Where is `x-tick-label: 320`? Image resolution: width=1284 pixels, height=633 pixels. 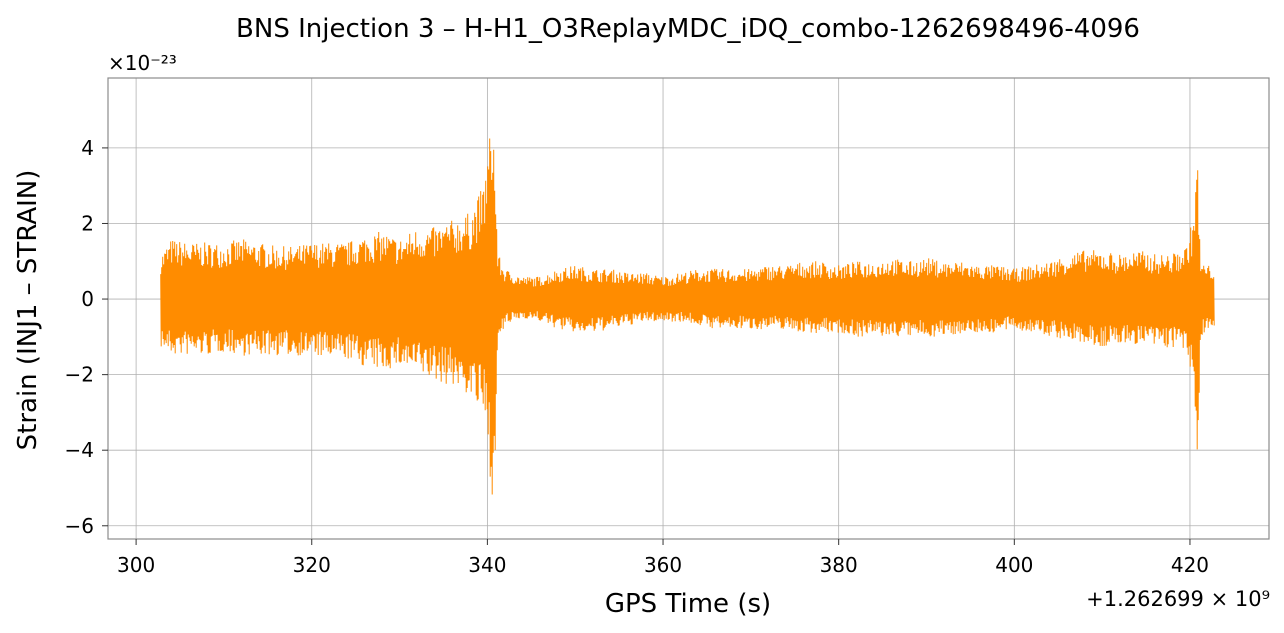
x-tick-label: 320 is located at coordinates (312, 565).